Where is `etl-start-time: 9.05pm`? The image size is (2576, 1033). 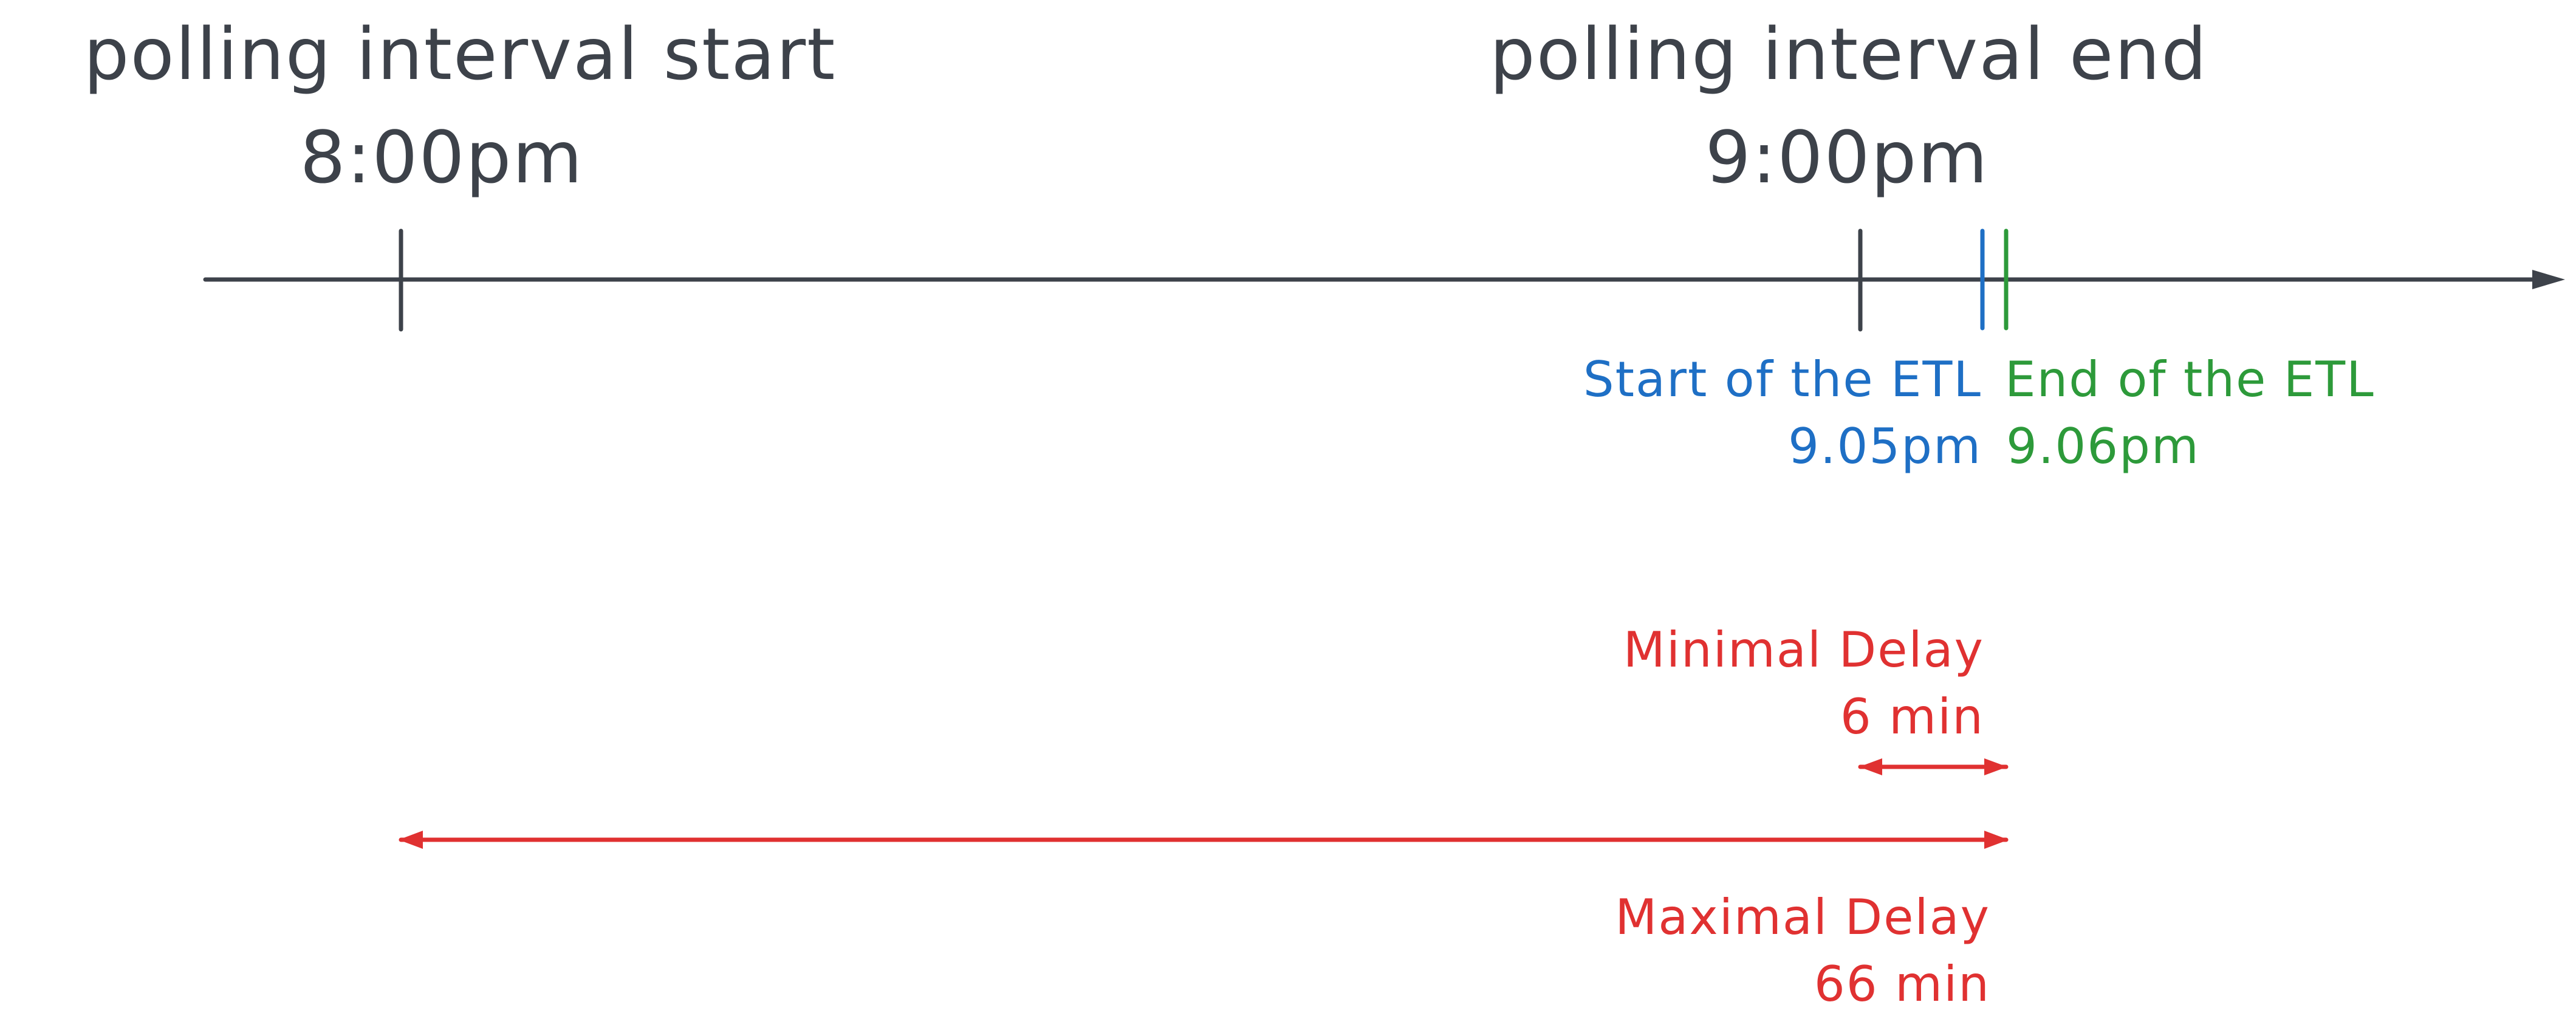
etl-start-time: 9.05pm is located at coordinates (1885, 447).